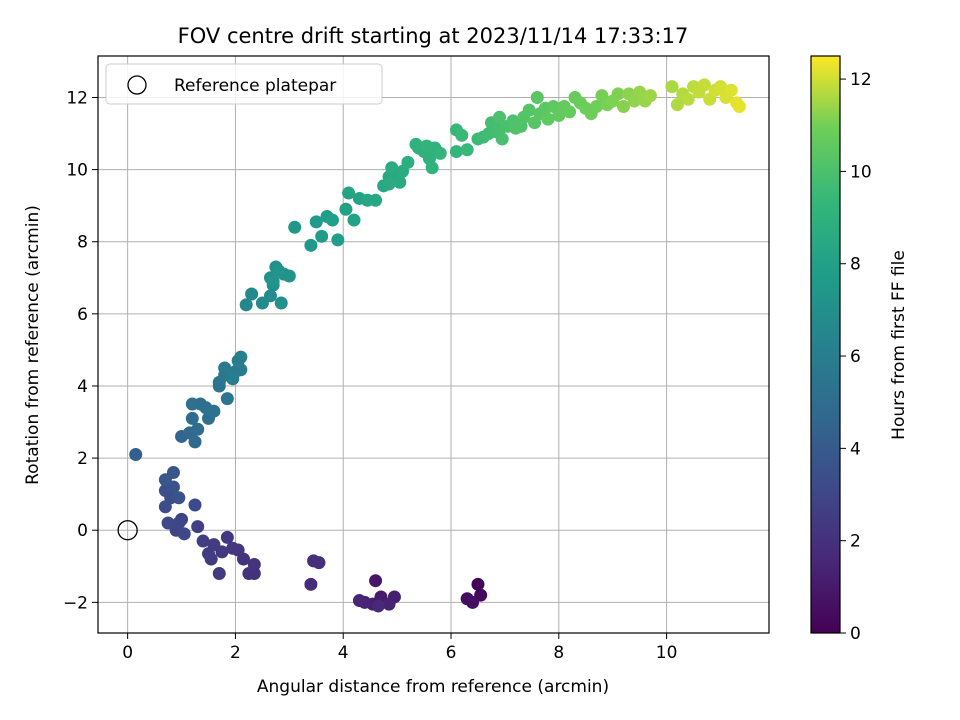 This screenshot has height=720, width=960. Describe the element at coordinates (82, 387) in the screenshot. I see `y-tick-label: 4` at that location.